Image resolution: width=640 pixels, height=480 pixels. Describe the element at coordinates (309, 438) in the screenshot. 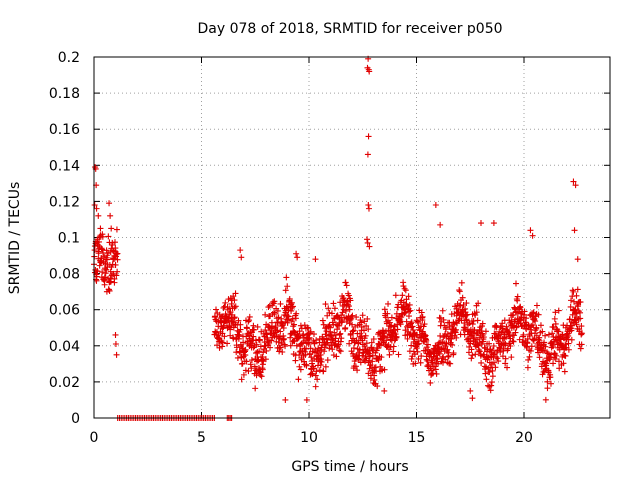

I see `x-tick-label: 10` at that location.